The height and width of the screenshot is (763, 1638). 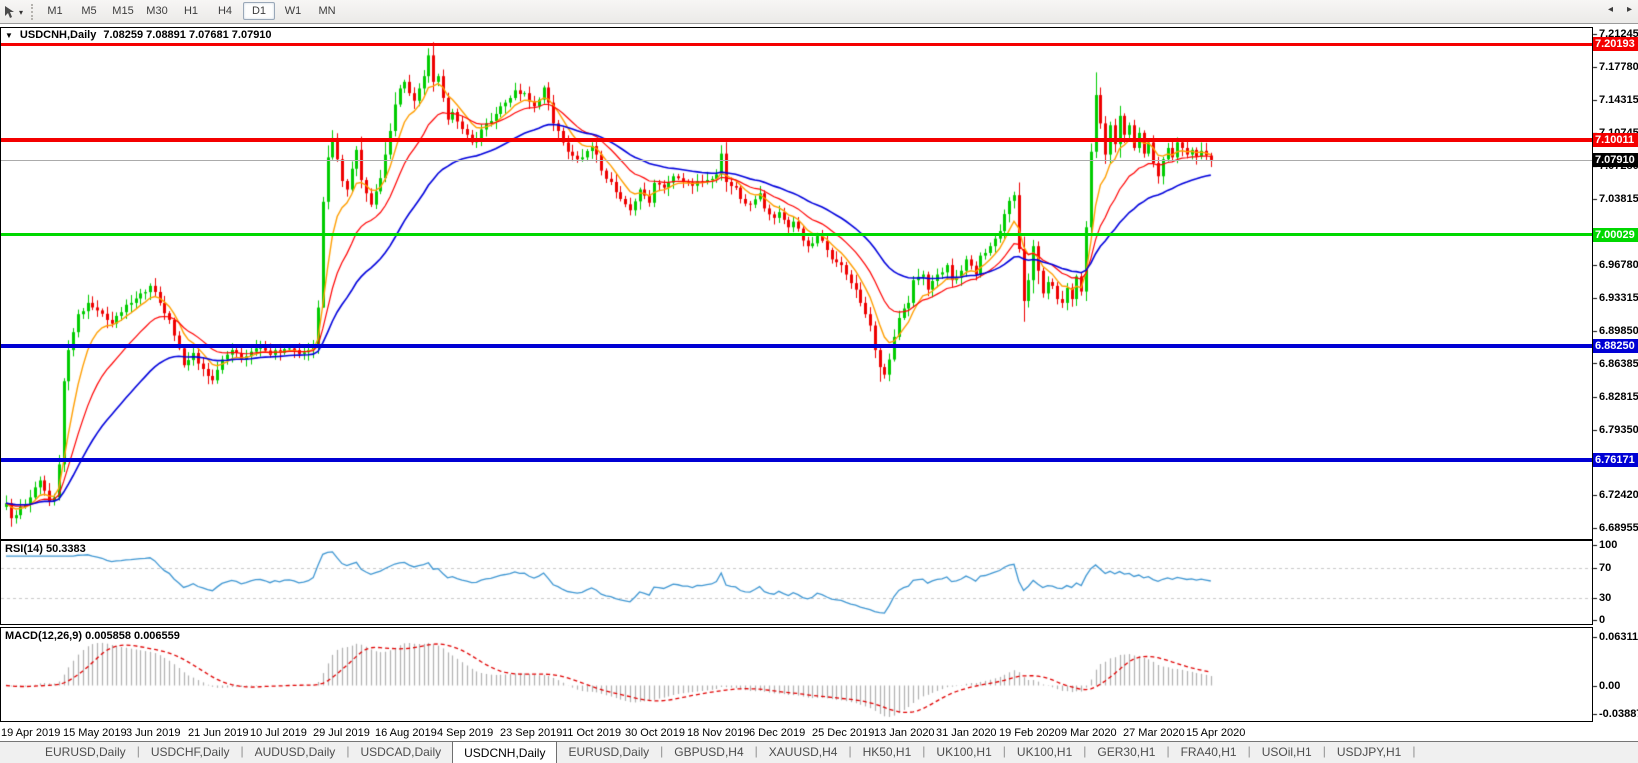 What do you see at coordinates (796, 459) in the screenshot?
I see `hline-6.76171` at bounding box center [796, 459].